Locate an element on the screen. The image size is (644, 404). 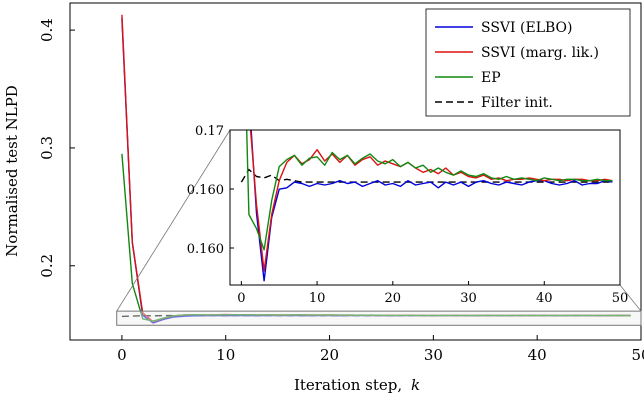
y-axis-label: Normalised test NLPD is located at coordinates (12, 171).